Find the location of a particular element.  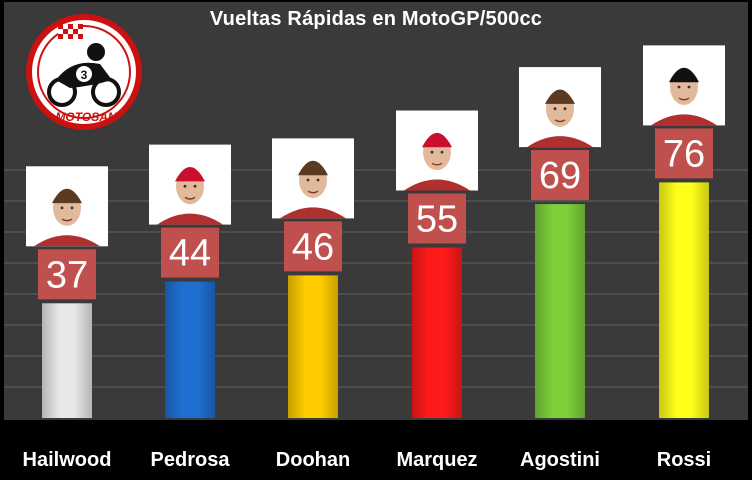

category-label: Agostini is located at coordinates (560, 460).